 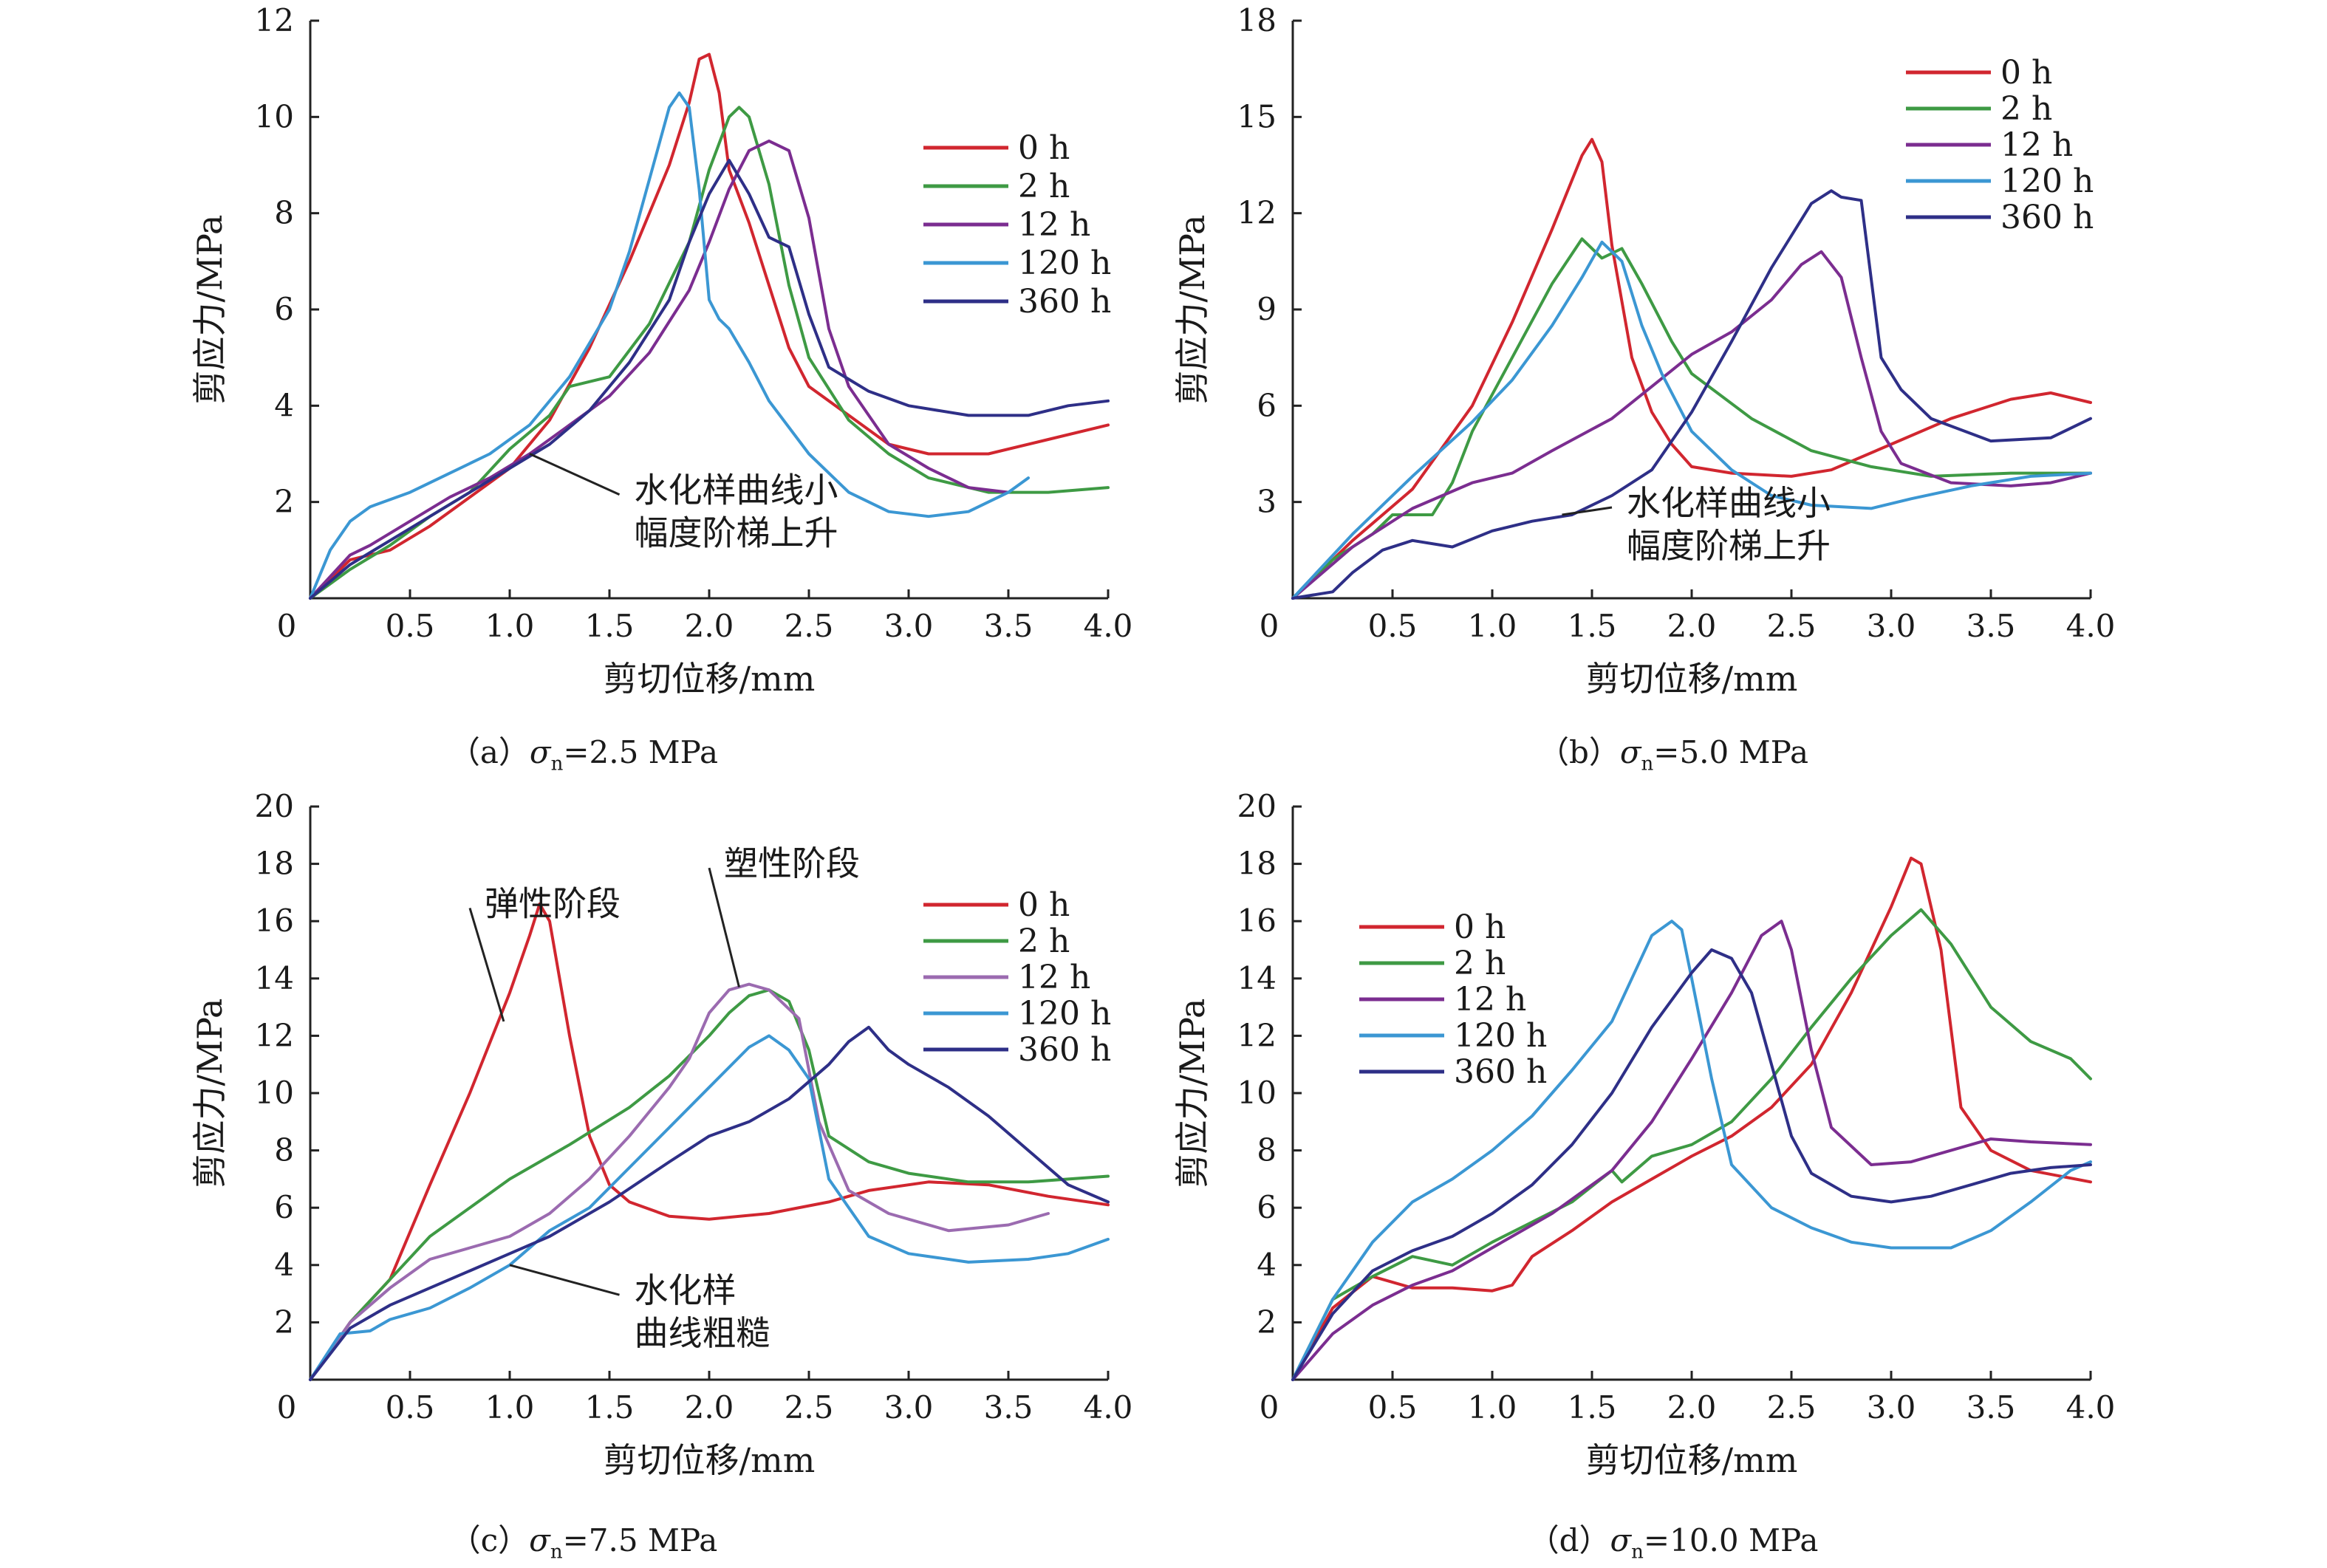 I want to click on y-tick-label-a: 8, so click(x=284, y=213).